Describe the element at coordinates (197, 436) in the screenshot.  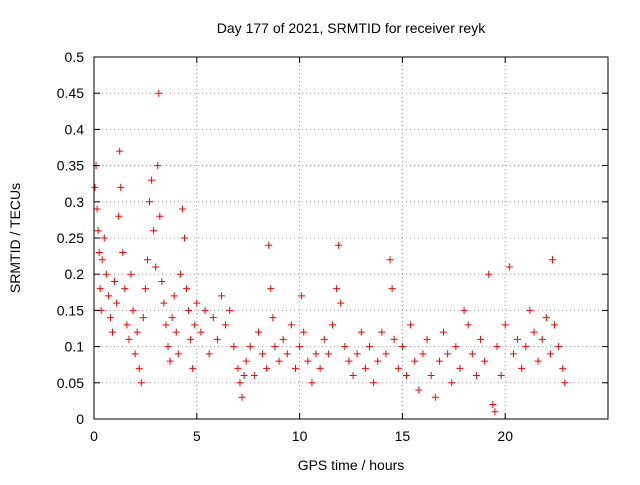
I see `x-tick-label: 5` at that location.